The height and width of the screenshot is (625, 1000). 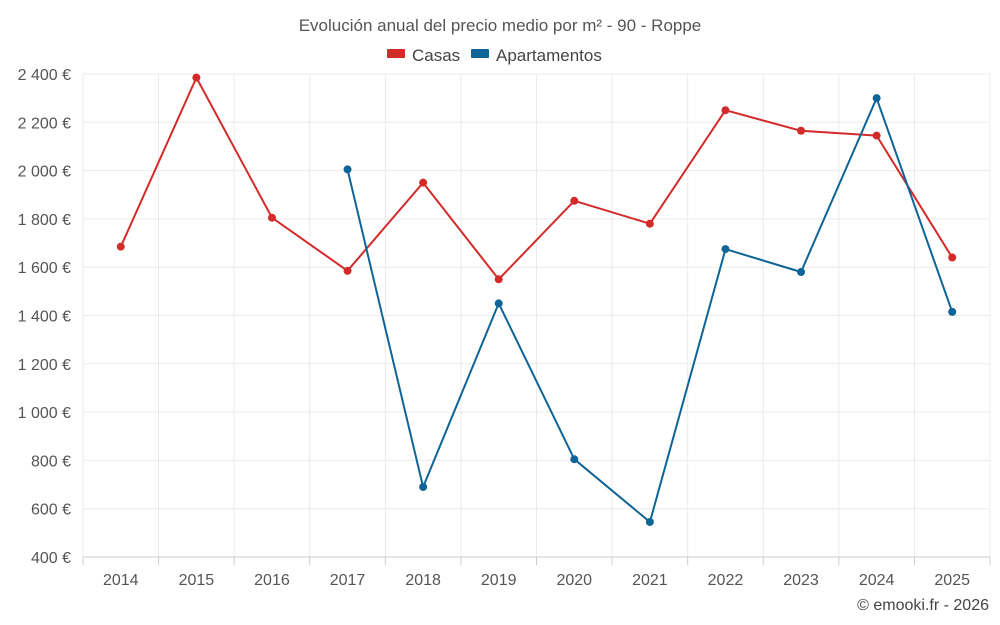 I want to click on legend-label-casas: Casas, so click(x=436, y=55).